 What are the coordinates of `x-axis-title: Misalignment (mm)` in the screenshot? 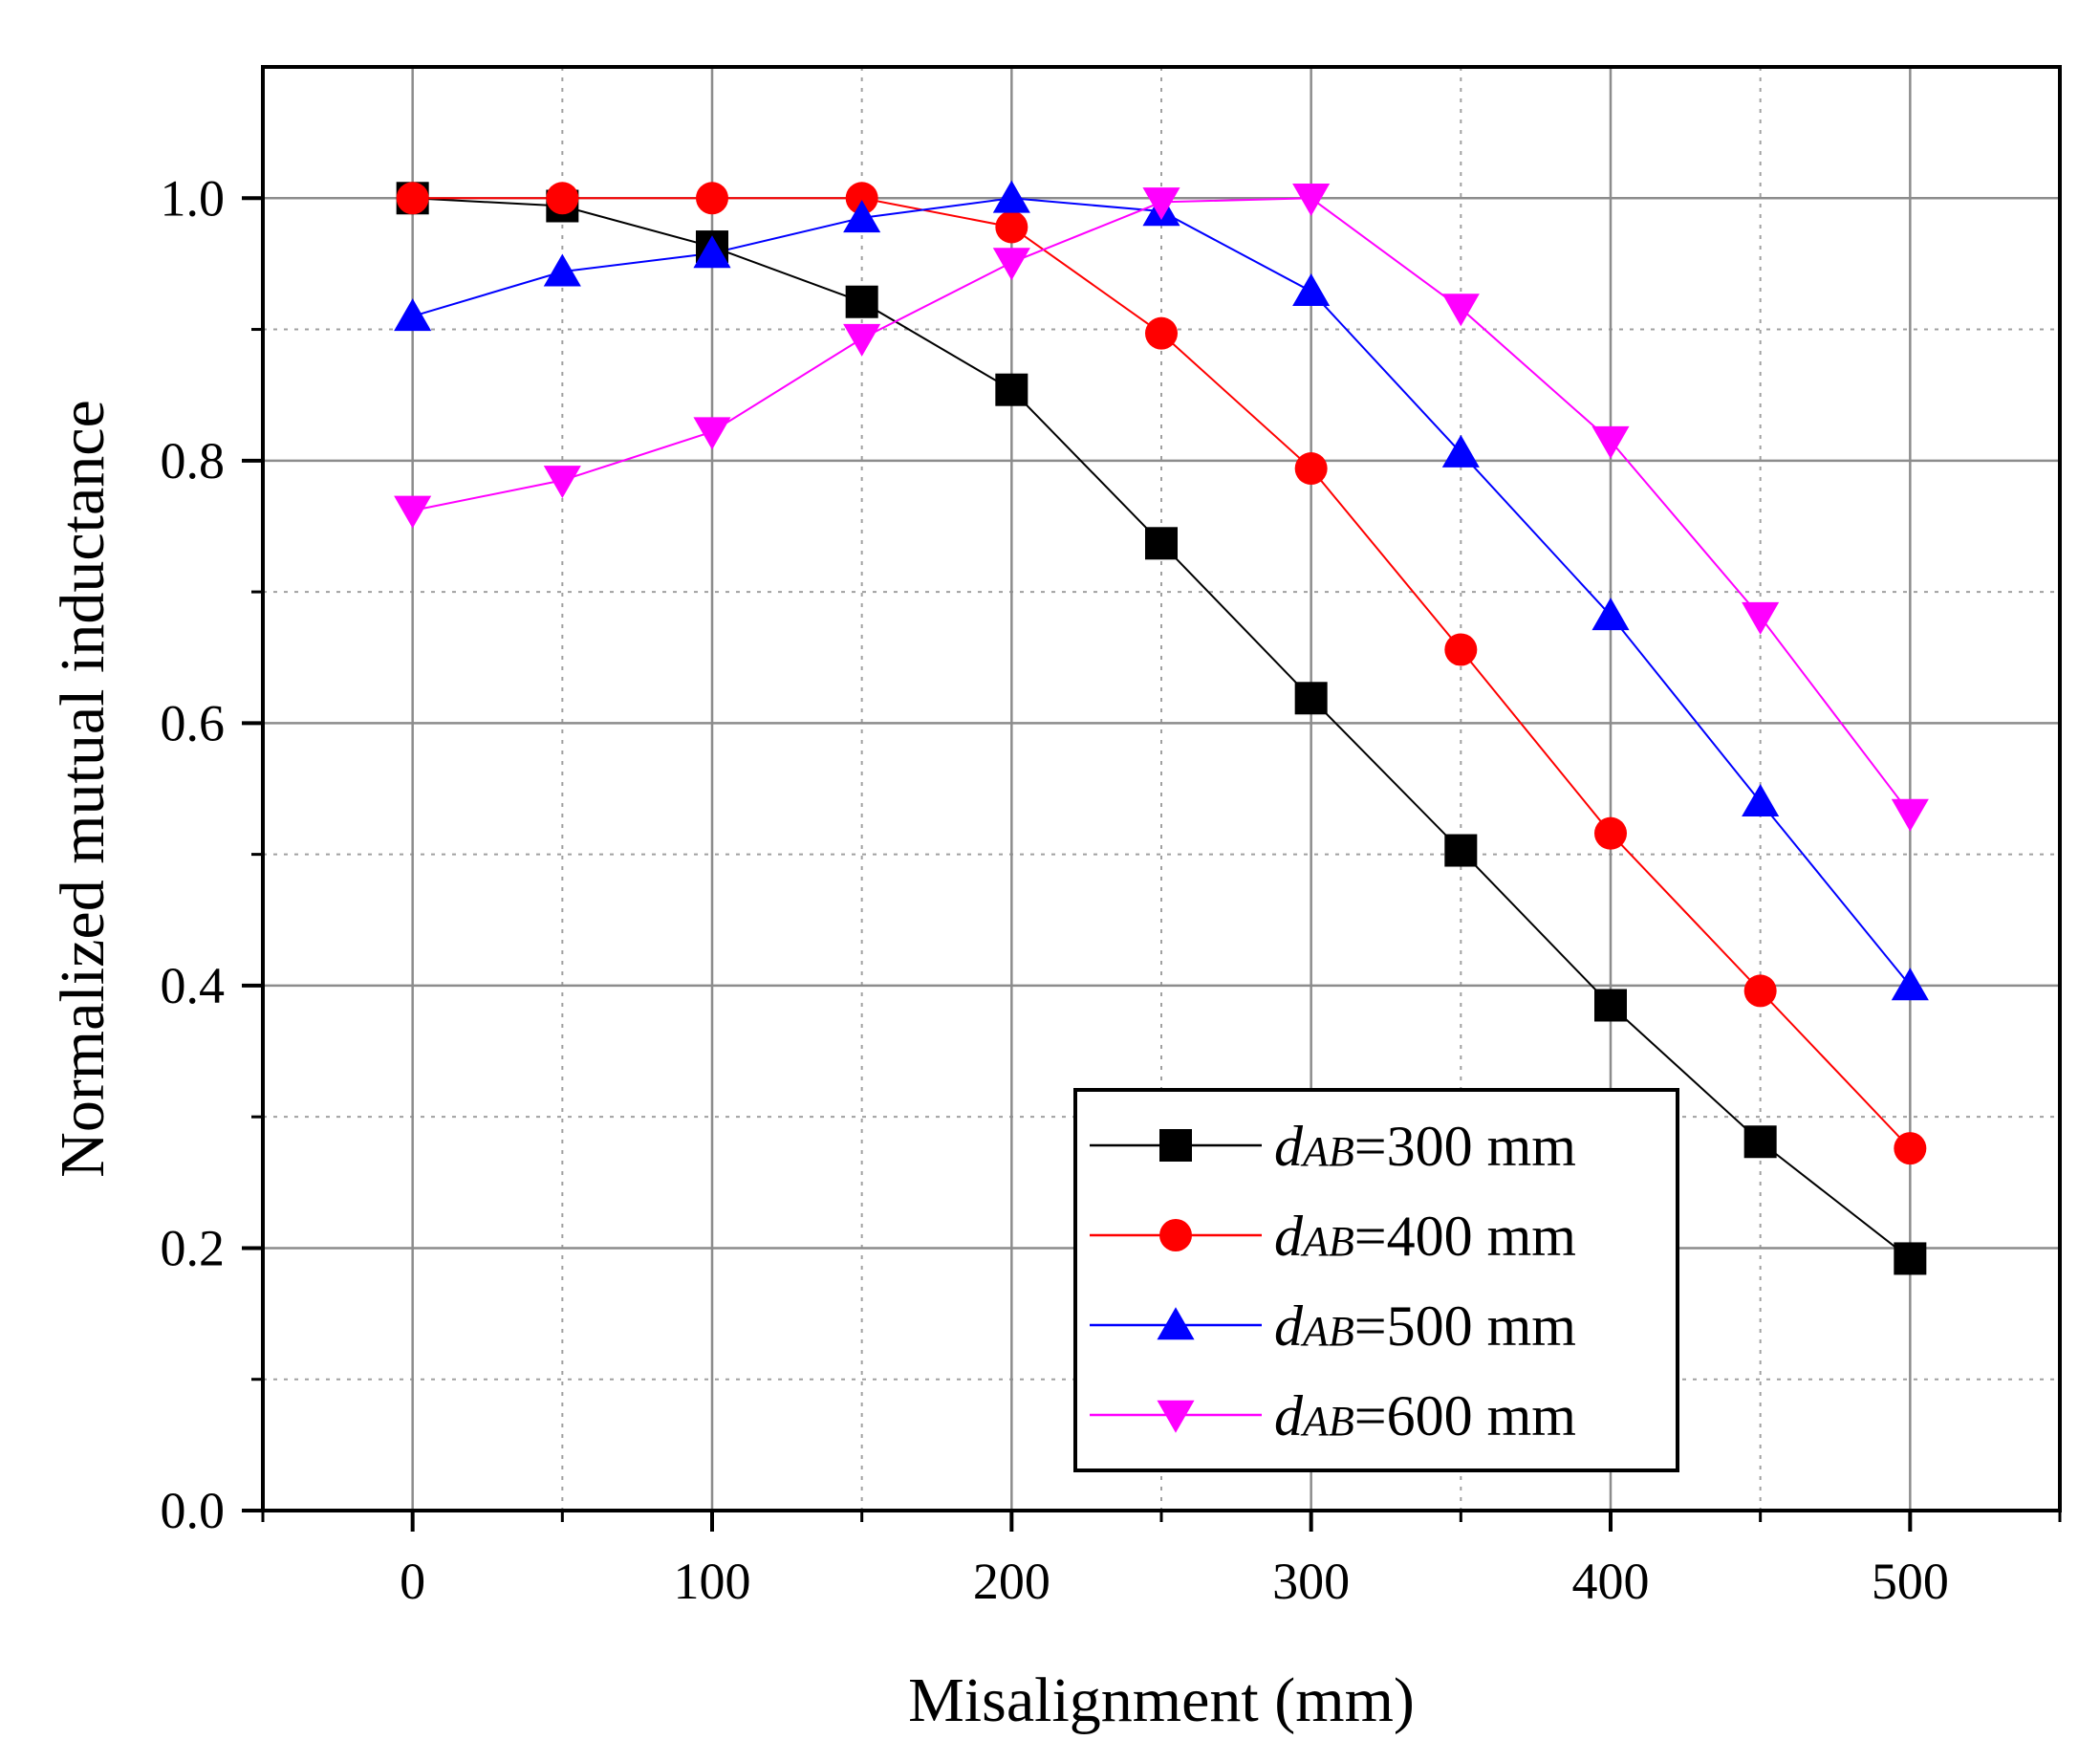 It's located at (1161, 1700).